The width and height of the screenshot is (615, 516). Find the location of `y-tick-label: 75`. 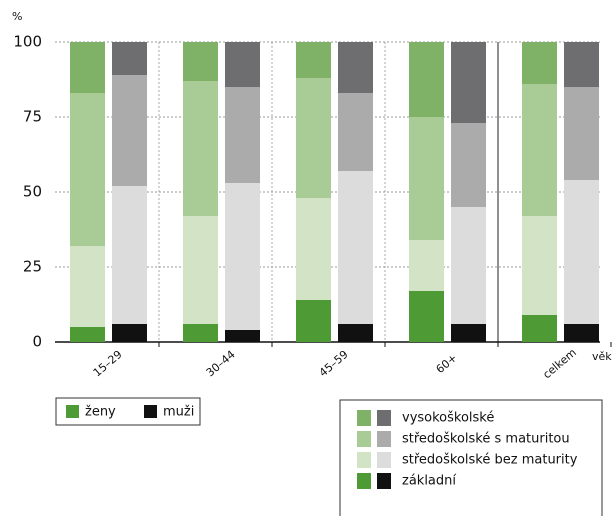

y-tick-label: 75 is located at coordinates (32, 117).